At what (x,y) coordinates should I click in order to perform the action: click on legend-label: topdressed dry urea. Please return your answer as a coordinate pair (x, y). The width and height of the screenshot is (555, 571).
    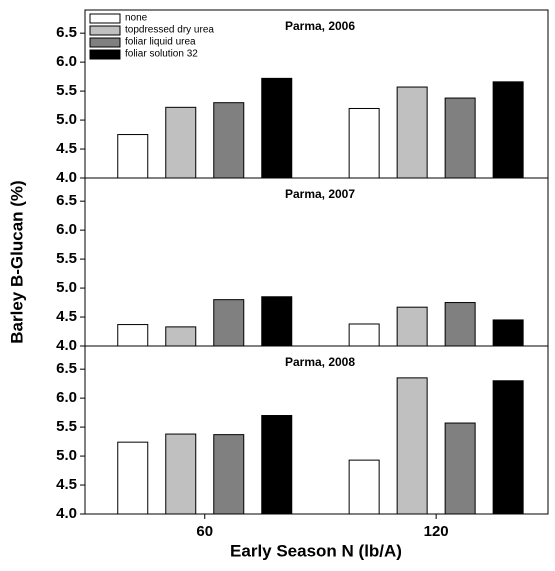
    Looking at the image, I should click on (169, 30).